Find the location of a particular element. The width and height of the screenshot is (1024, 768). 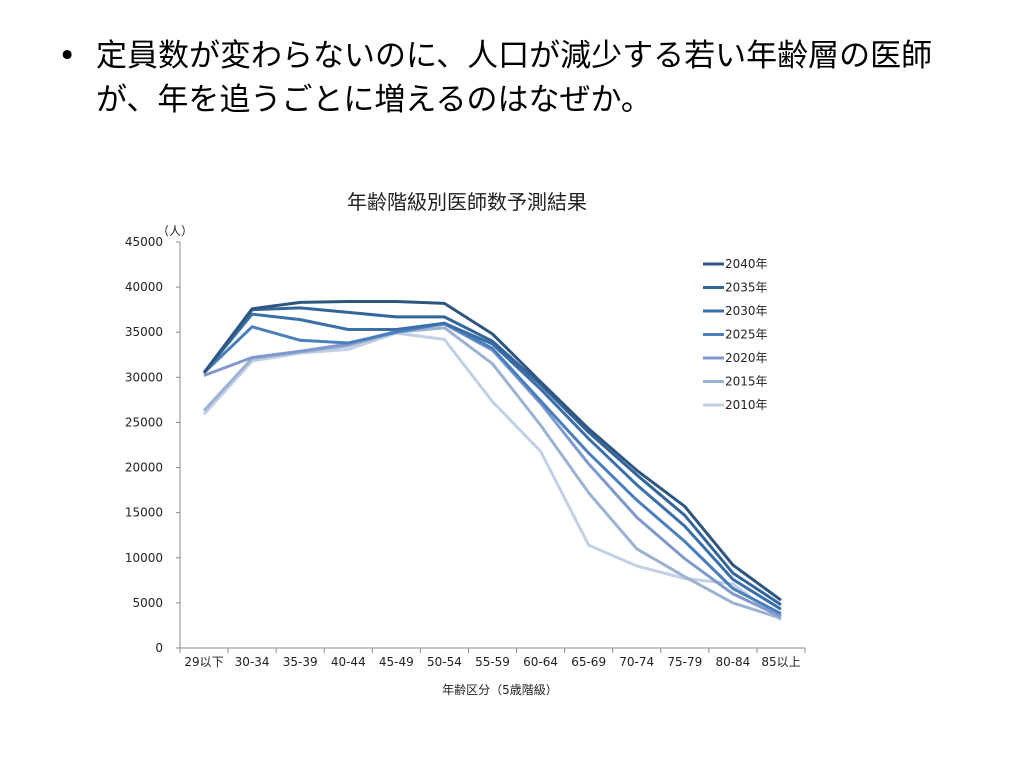

legend-label: 2010年 is located at coordinates (746, 405).